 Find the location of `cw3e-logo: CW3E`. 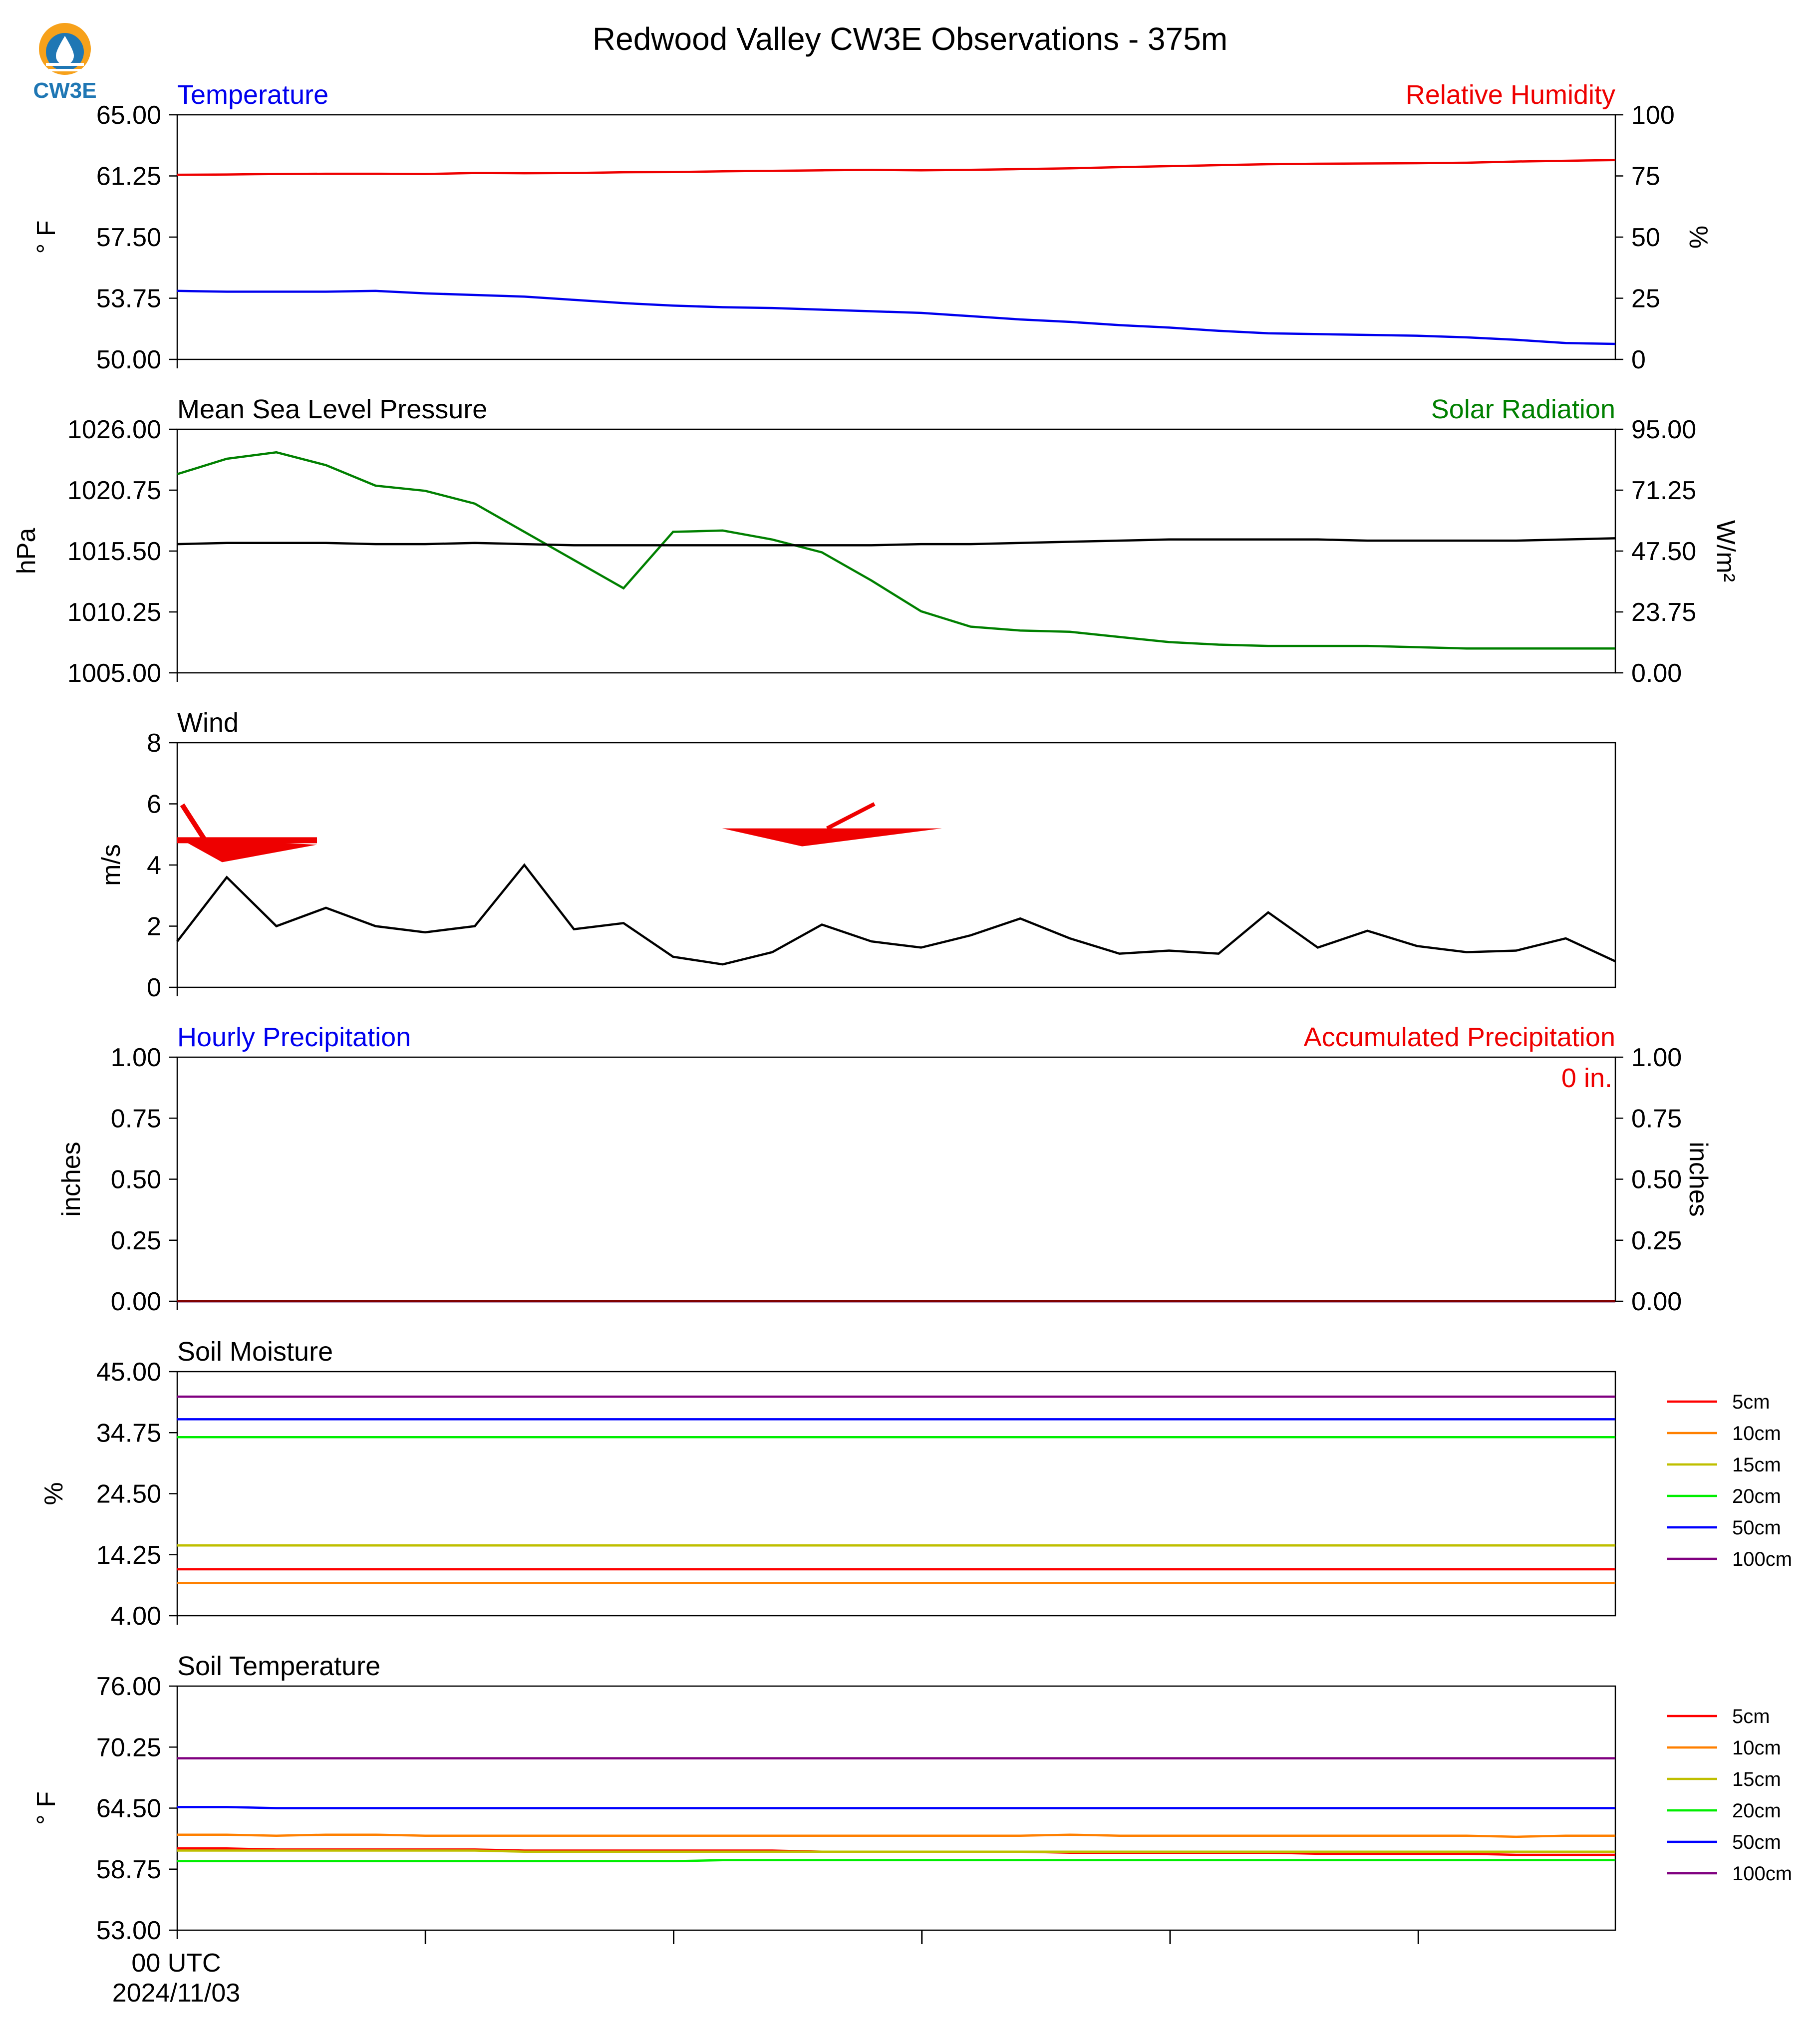

cw3e-logo: CW3E is located at coordinates (65, 63).